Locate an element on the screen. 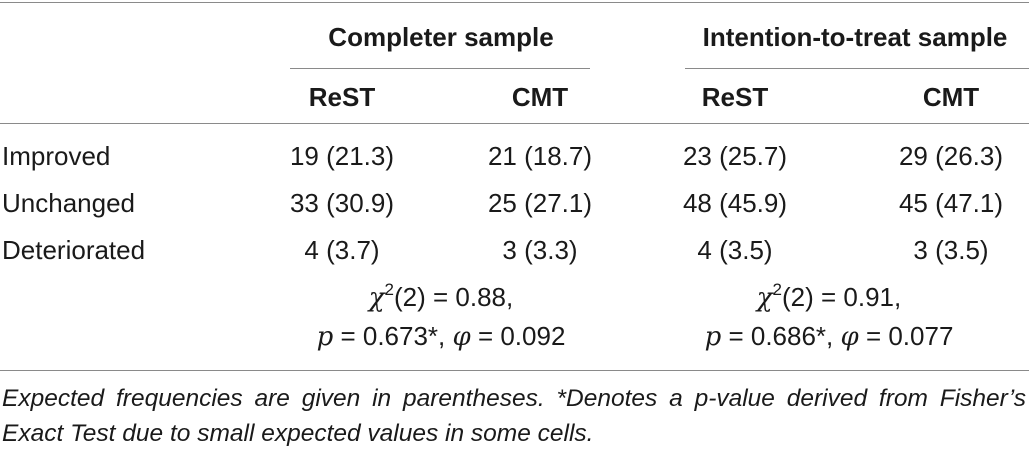 Image resolution: width=1029 pixels, height=453 pixels. group-header-itt: Intention-to-treat sample is located at coordinates (855, 37).